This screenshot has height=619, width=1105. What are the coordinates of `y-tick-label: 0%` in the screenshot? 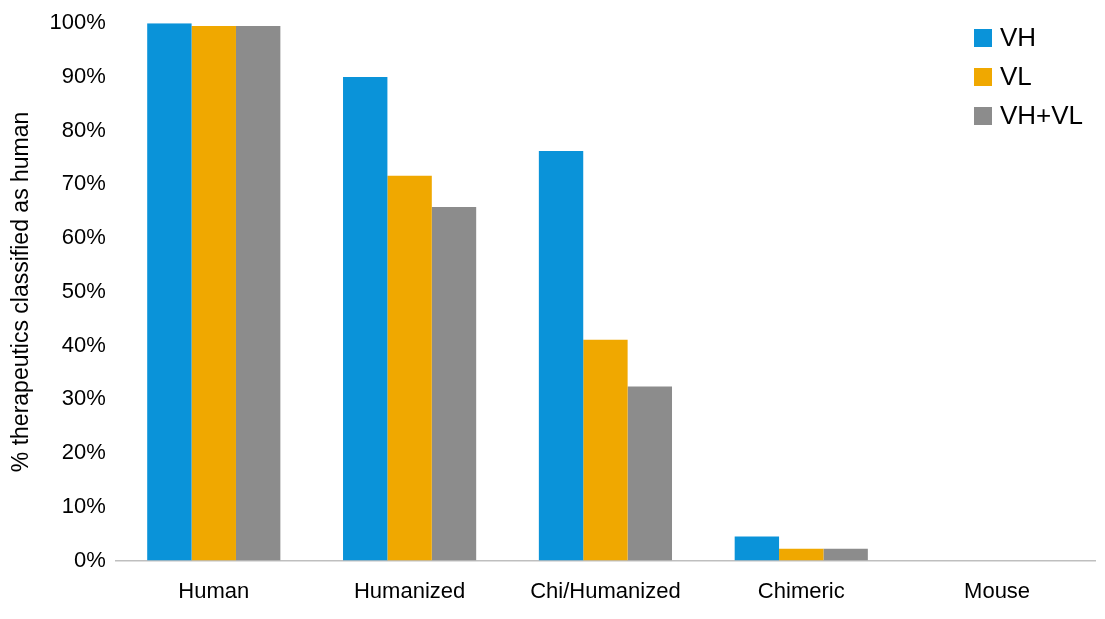 It's located at (90, 559).